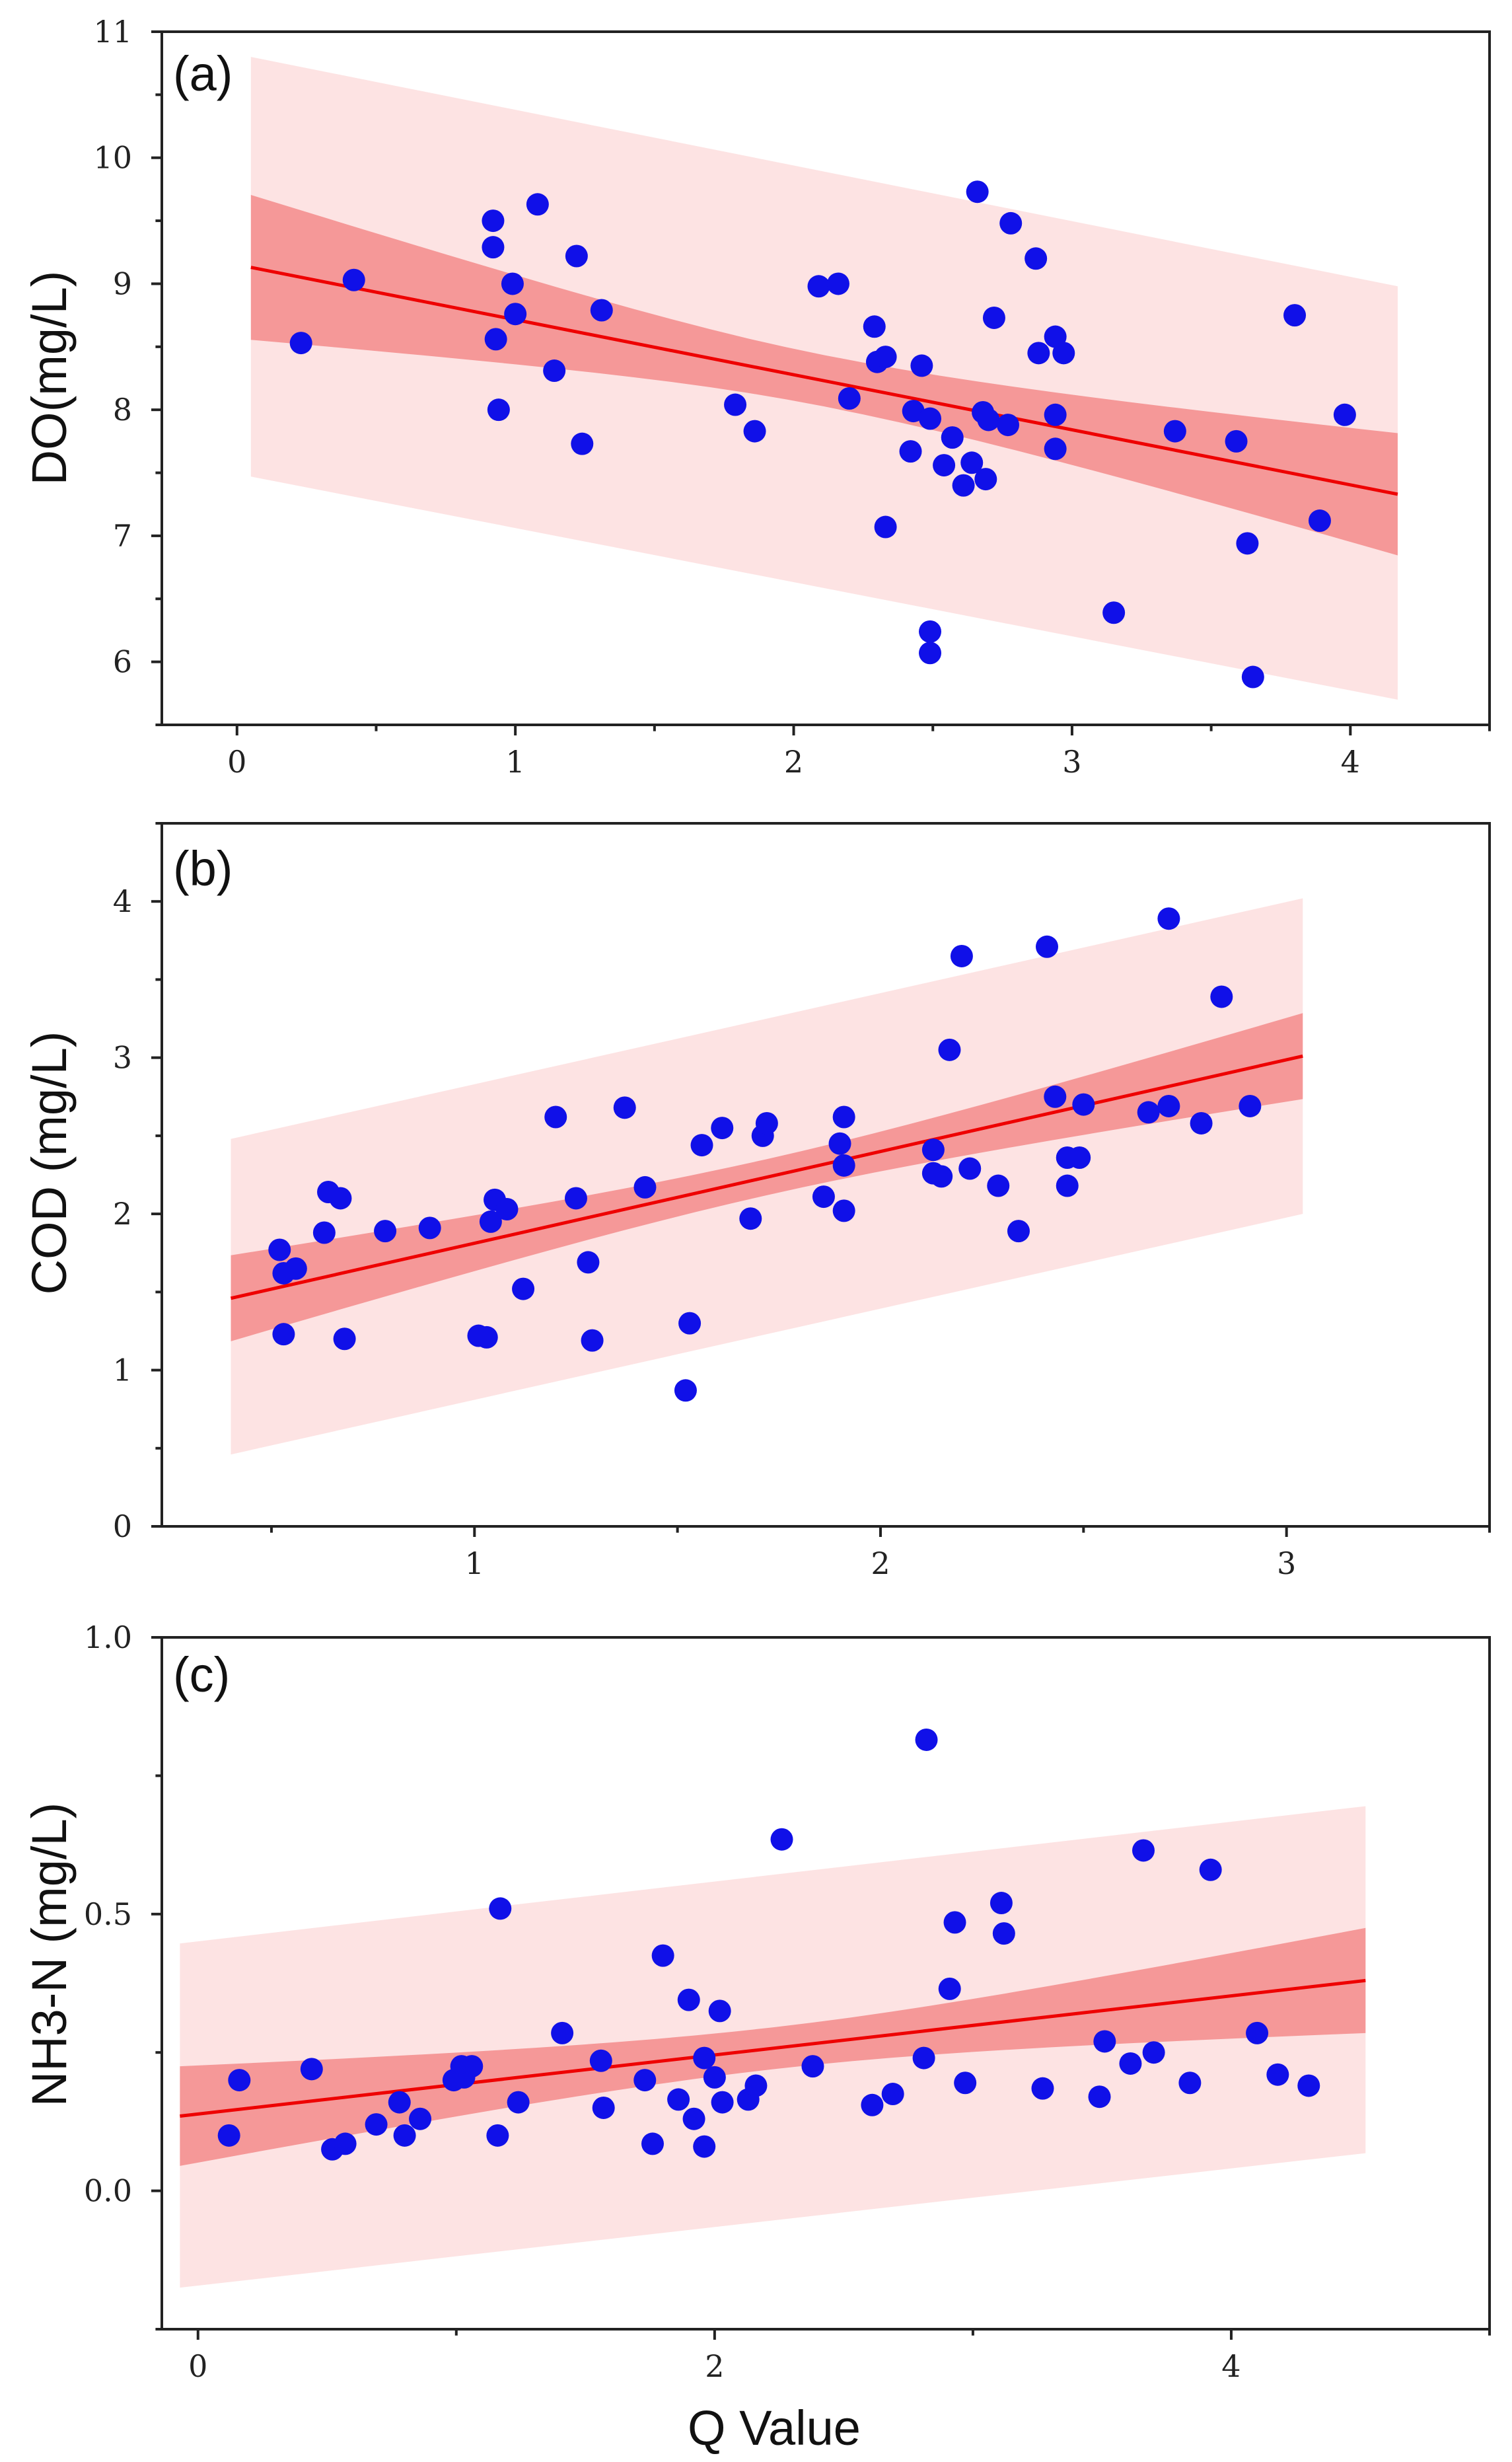 This screenshot has height=2462, width=1512. Describe the element at coordinates (122, 536) in the screenshot. I see `panel-a-y-tick-label: 7` at that location.